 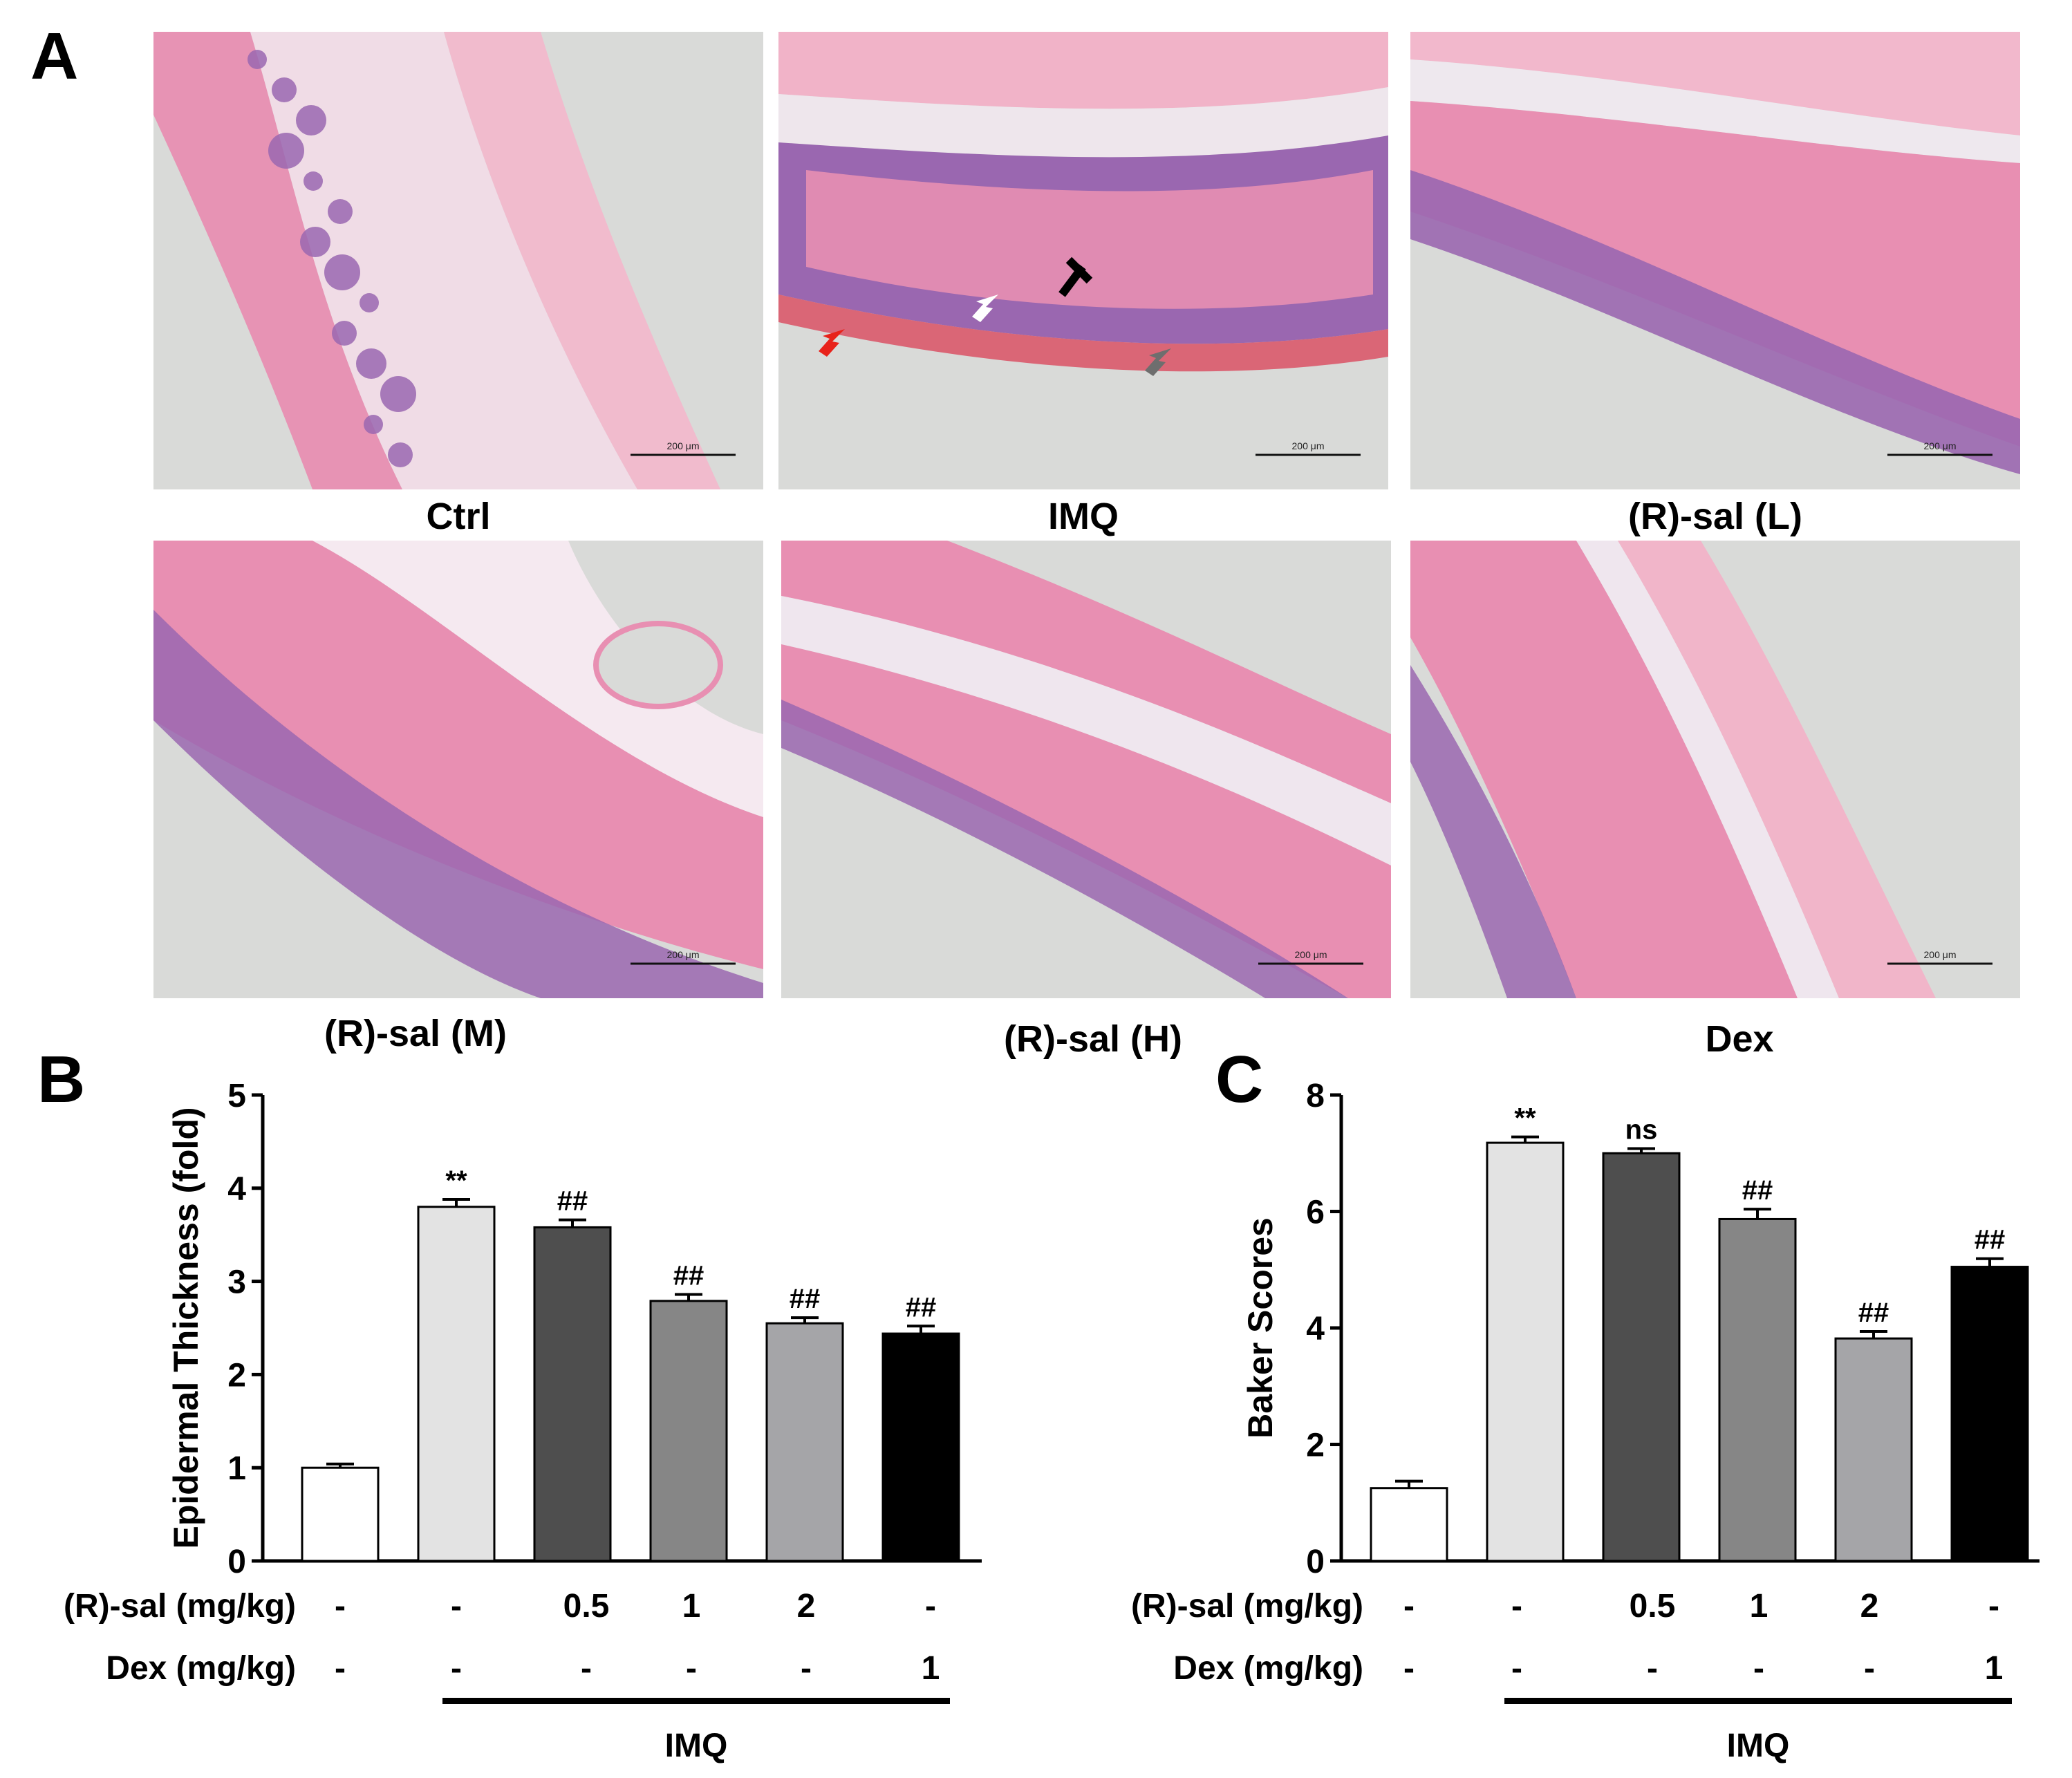 I want to click on panel-label-b: B, so click(x=61, y=1079).